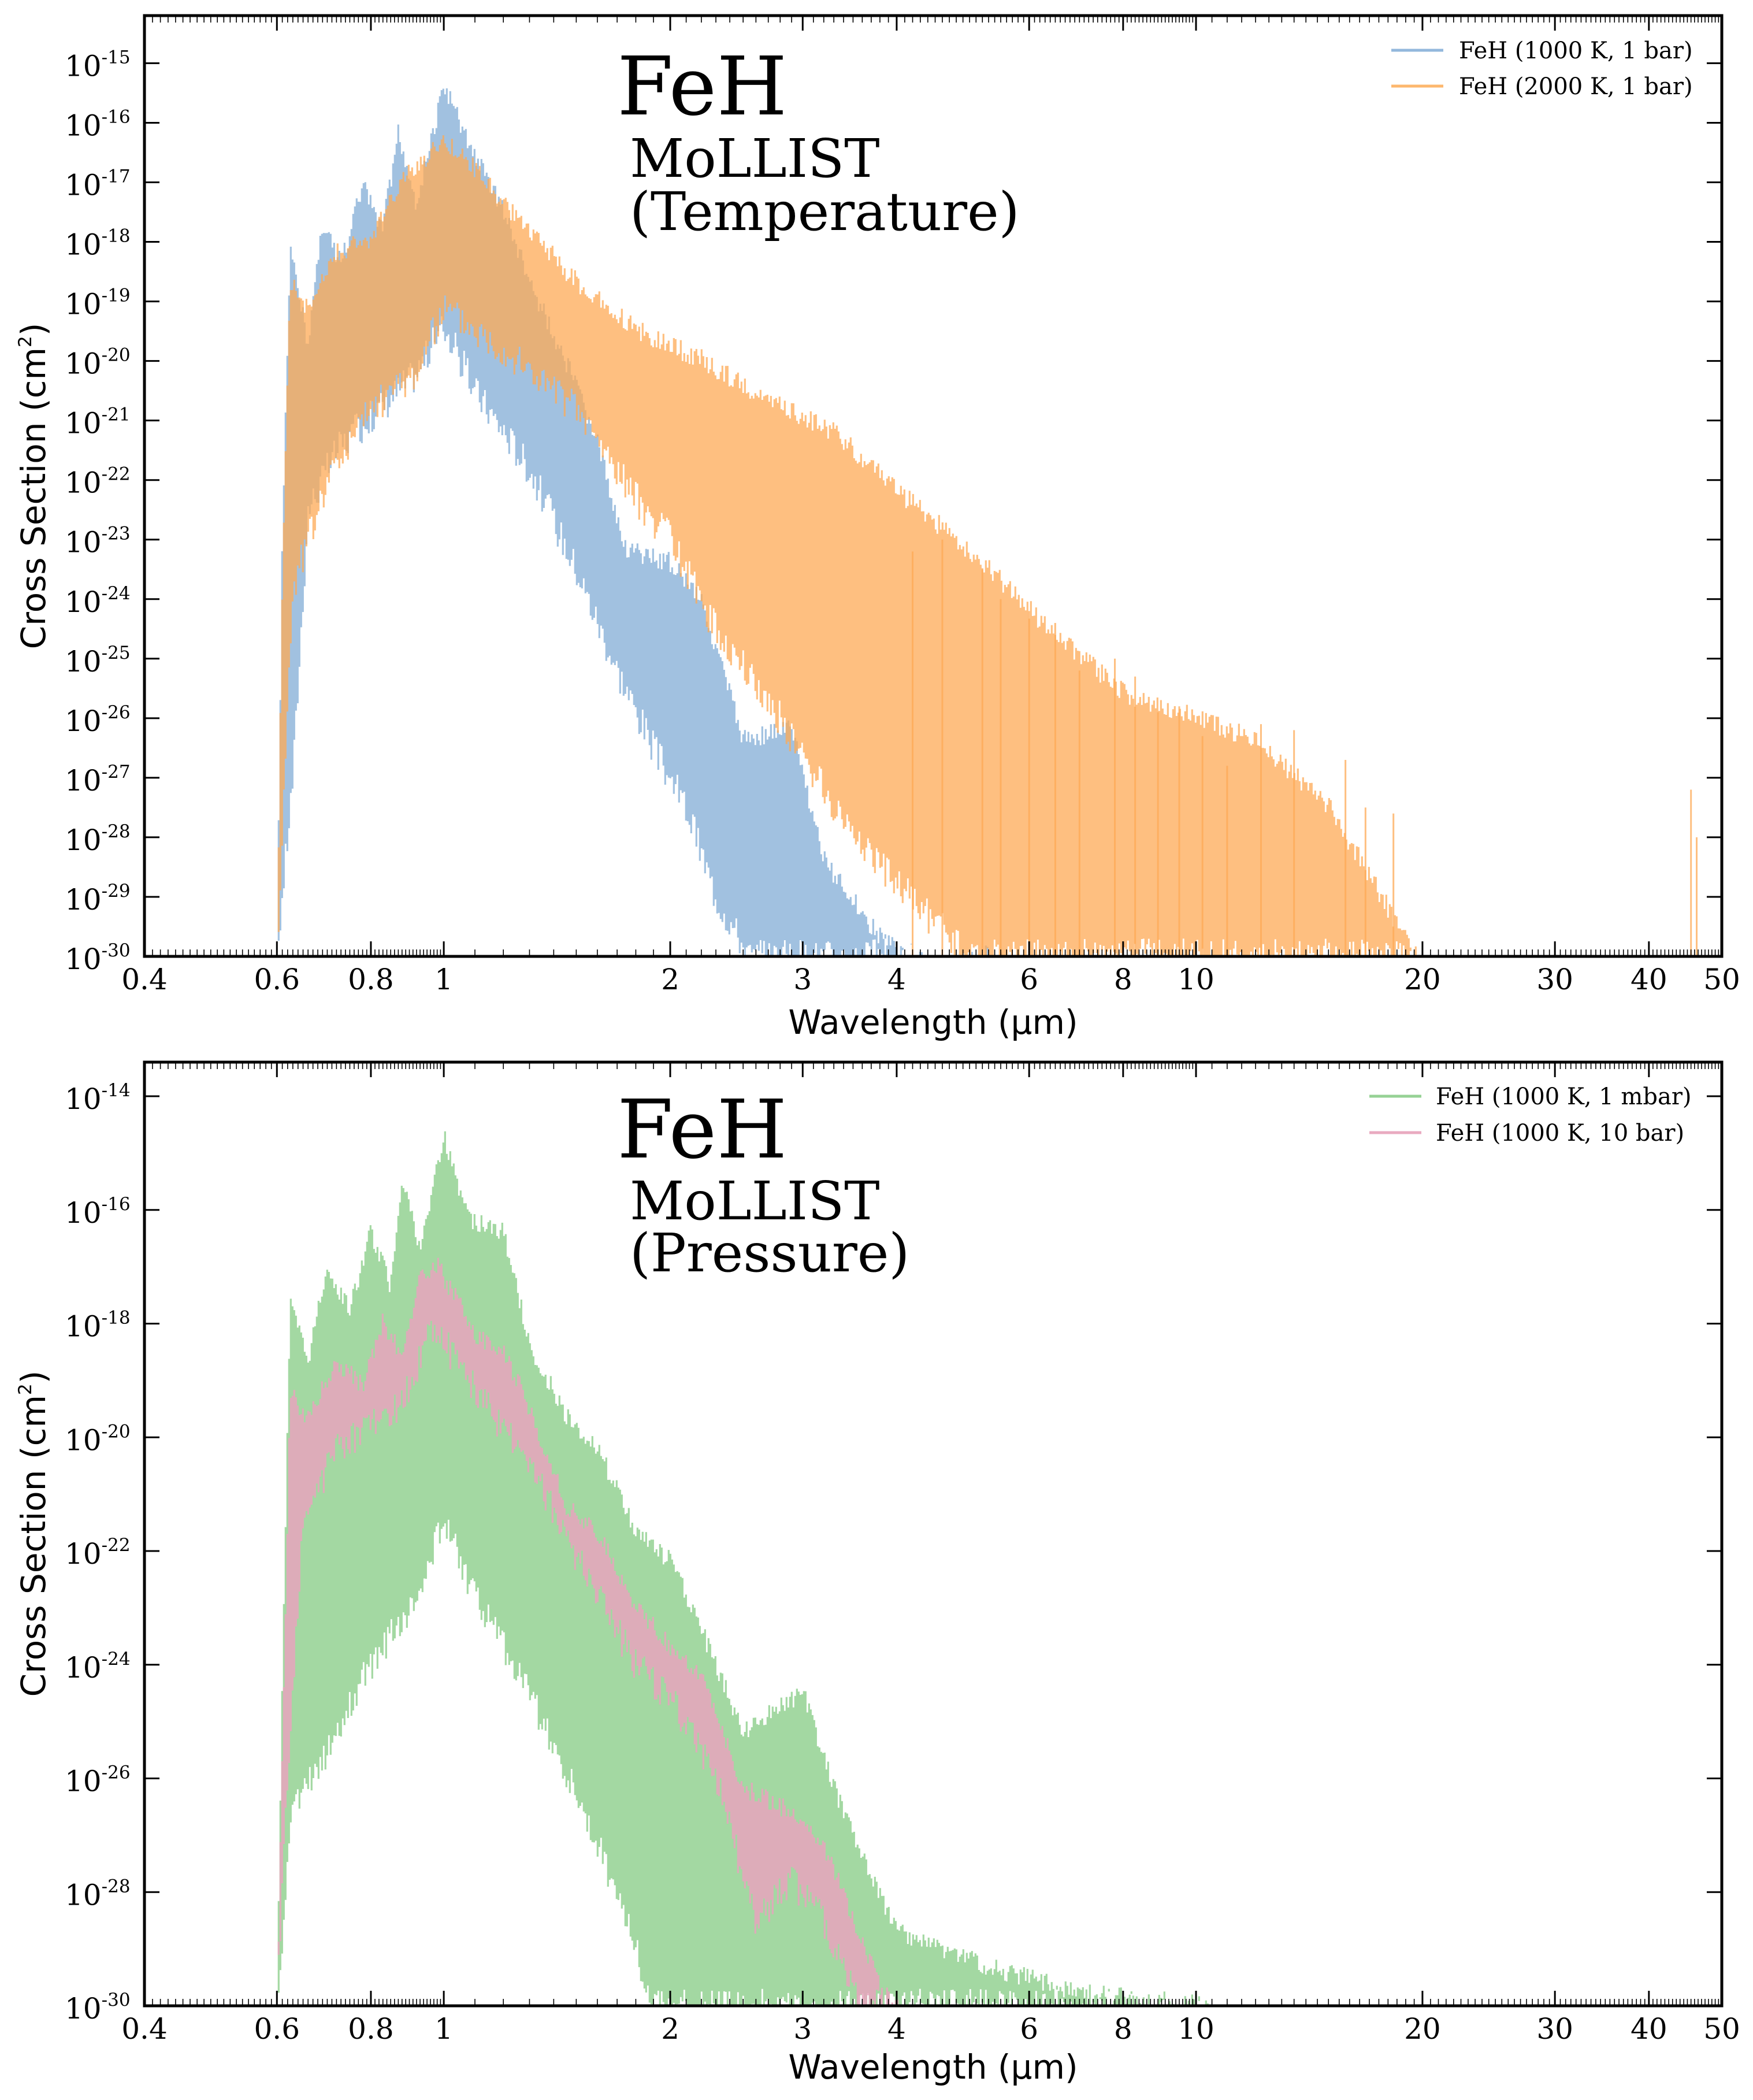 The height and width of the screenshot is (2100, 1753). What do you see at coordinates (98, 184) in the screenshot?
I see `y-tick-label: 10-17` at bounding box center [98, 184].